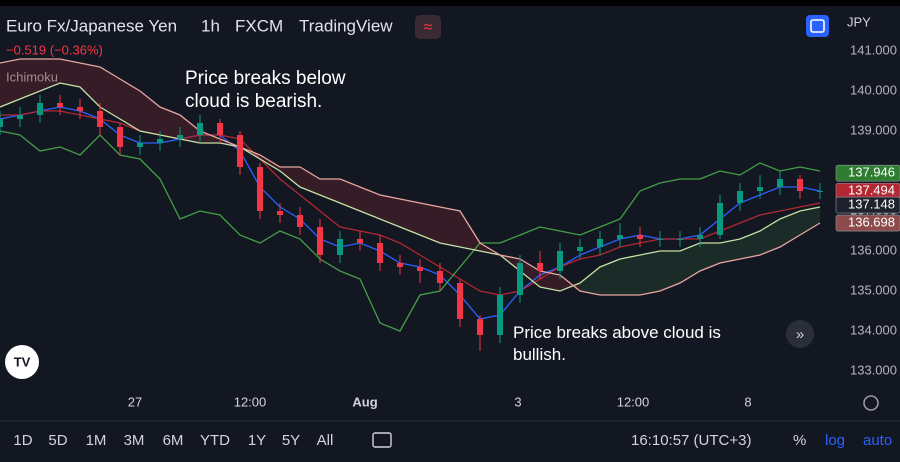 The width and height of the screenshot is (900, 462). Describe the element at coordinates (871, 222) in the screenshot. I see `last-value-label: 136.698` at that location.